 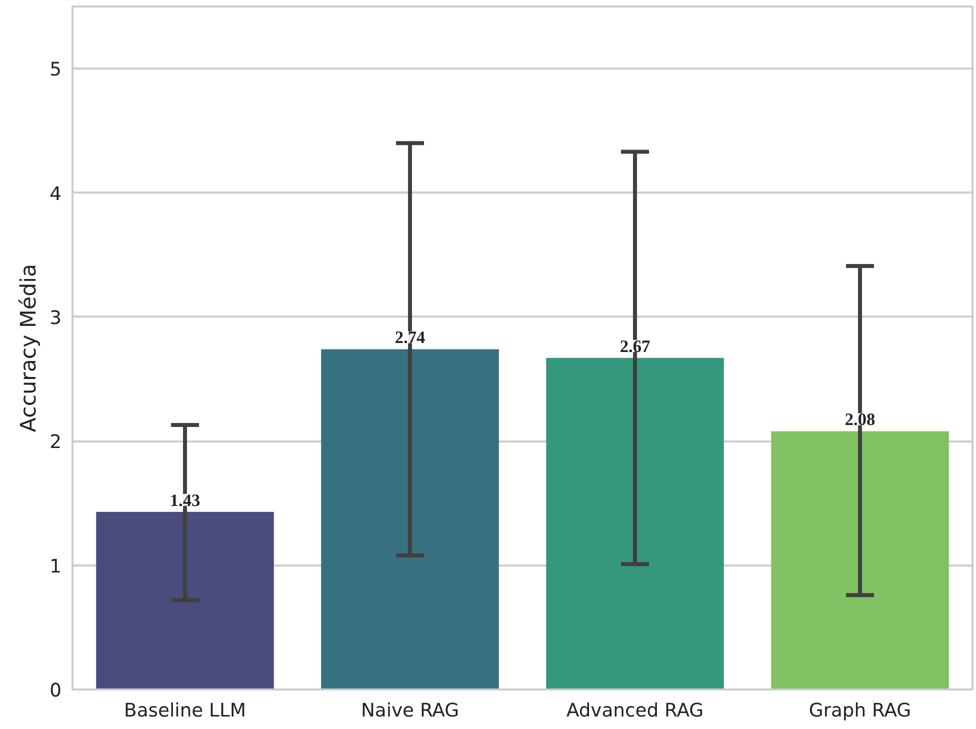 I want to click on x-tick-label: Naive RAG, so click(x=410, y=711).